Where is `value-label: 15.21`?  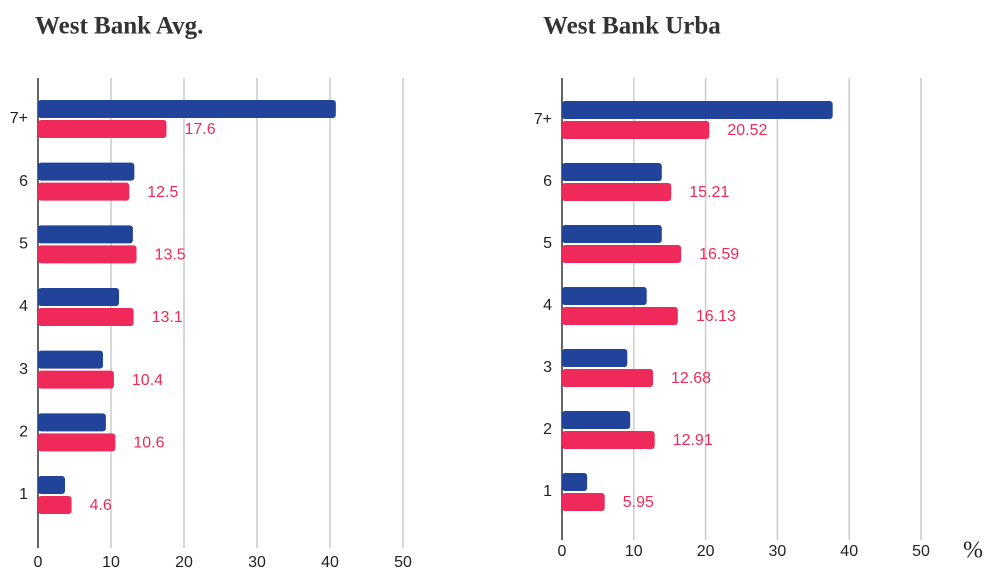
value-label: 15.21 is located at coordinates (709, 192).